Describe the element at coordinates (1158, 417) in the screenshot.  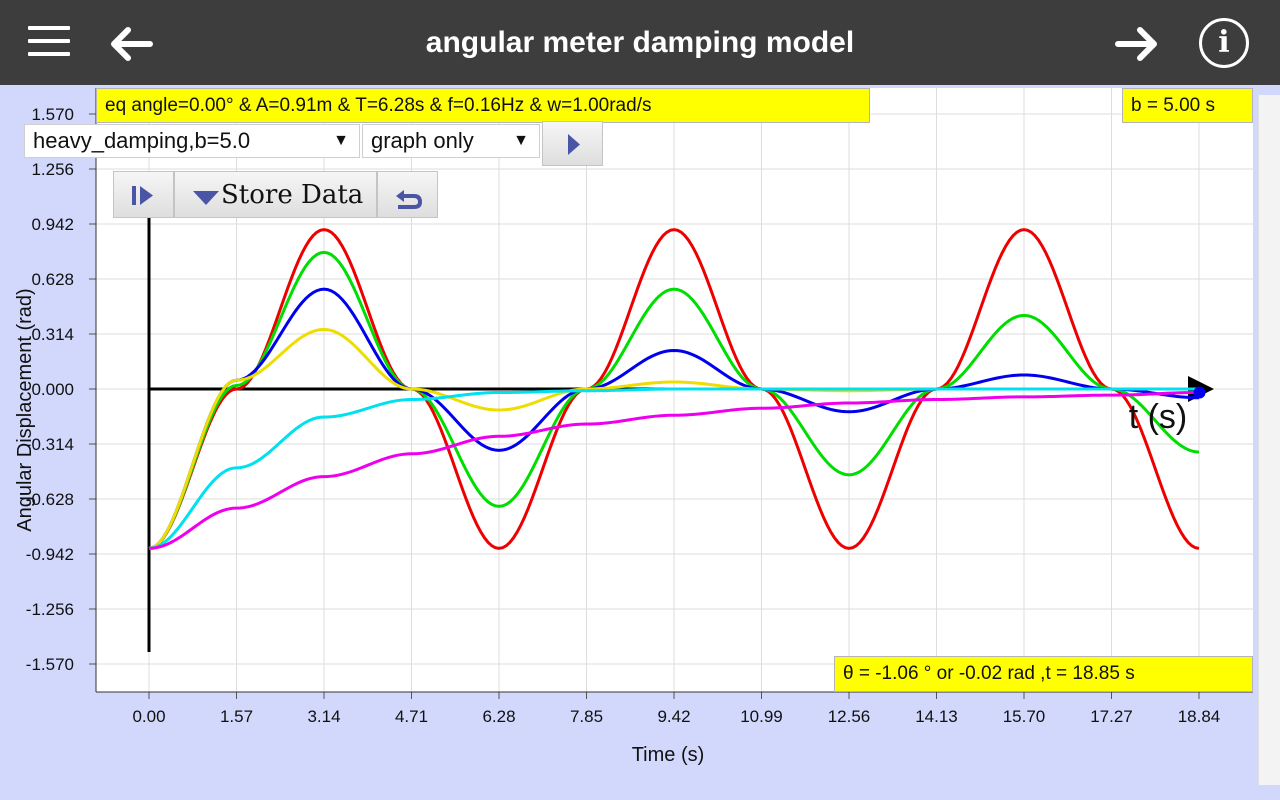
I see `time-axis-label: t (s)` at that location.